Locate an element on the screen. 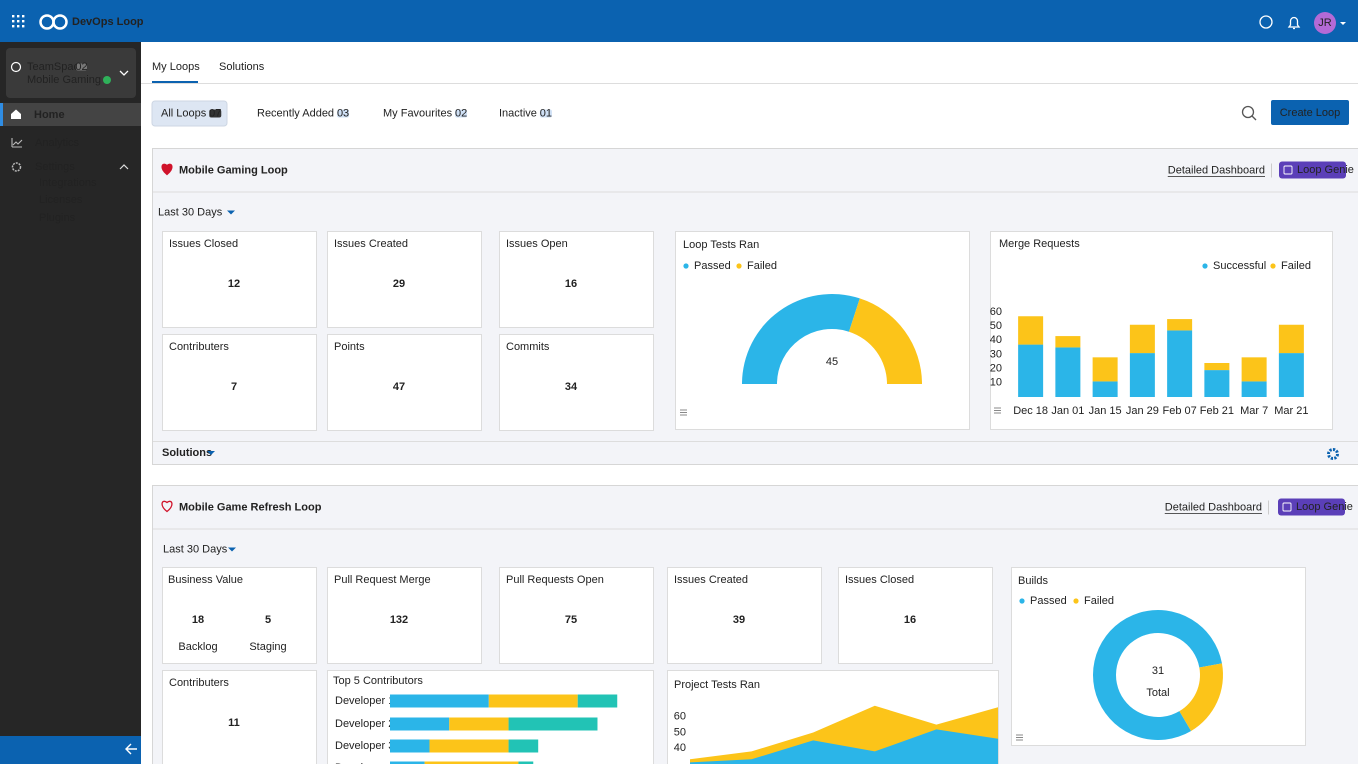 Image resolution: width=1358 pixels, height=764 pixels. metric-value: 12 is located at coordinates (234, 284).